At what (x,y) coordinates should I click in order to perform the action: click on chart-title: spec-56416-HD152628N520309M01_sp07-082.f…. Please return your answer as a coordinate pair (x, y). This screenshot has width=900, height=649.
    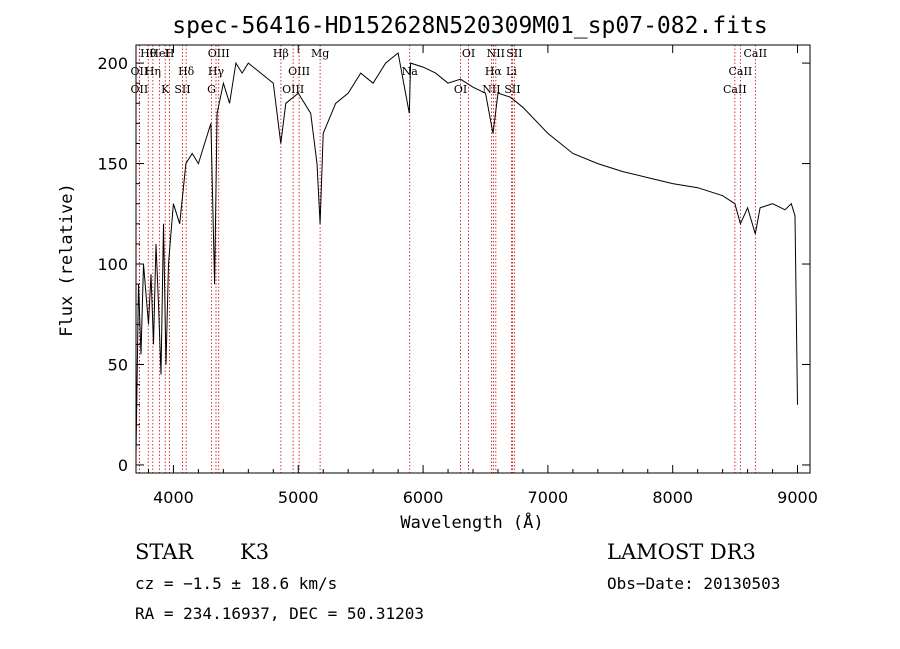
    Looking at the image, I should click on (469, 26).